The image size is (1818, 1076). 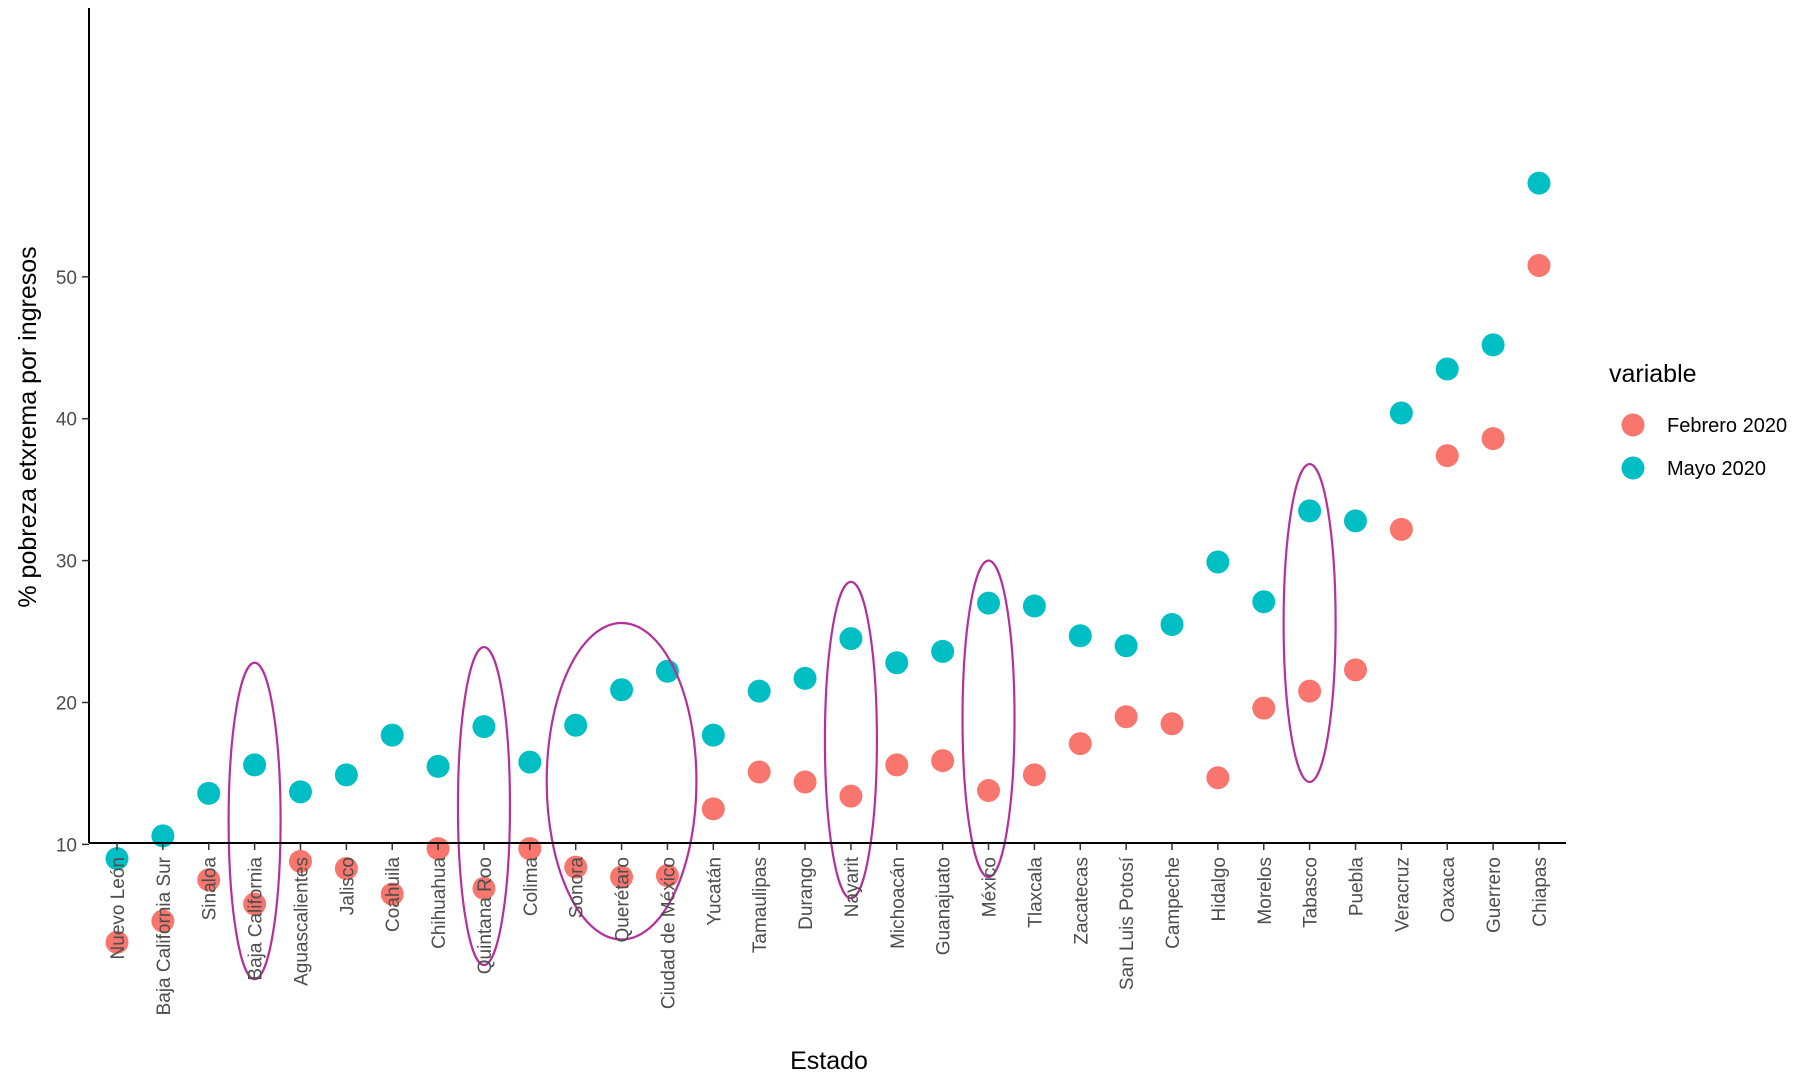 What do you see at coordinates (346, 775) in the screenshot?
I see `point-mayo-2020-jalisco` at bounding box center [346, 775].